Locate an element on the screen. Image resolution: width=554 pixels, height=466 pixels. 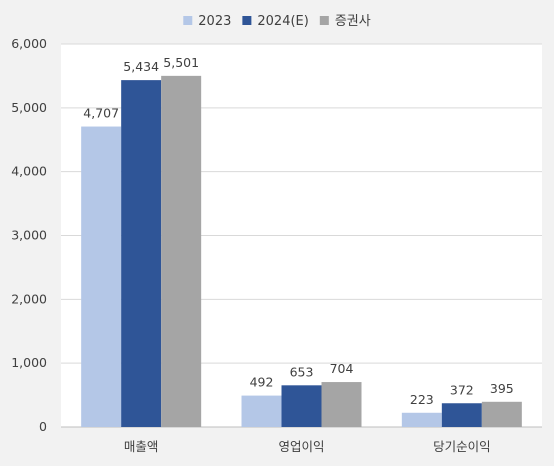
data-label: 5,501 is located at coordinates (181, 62).